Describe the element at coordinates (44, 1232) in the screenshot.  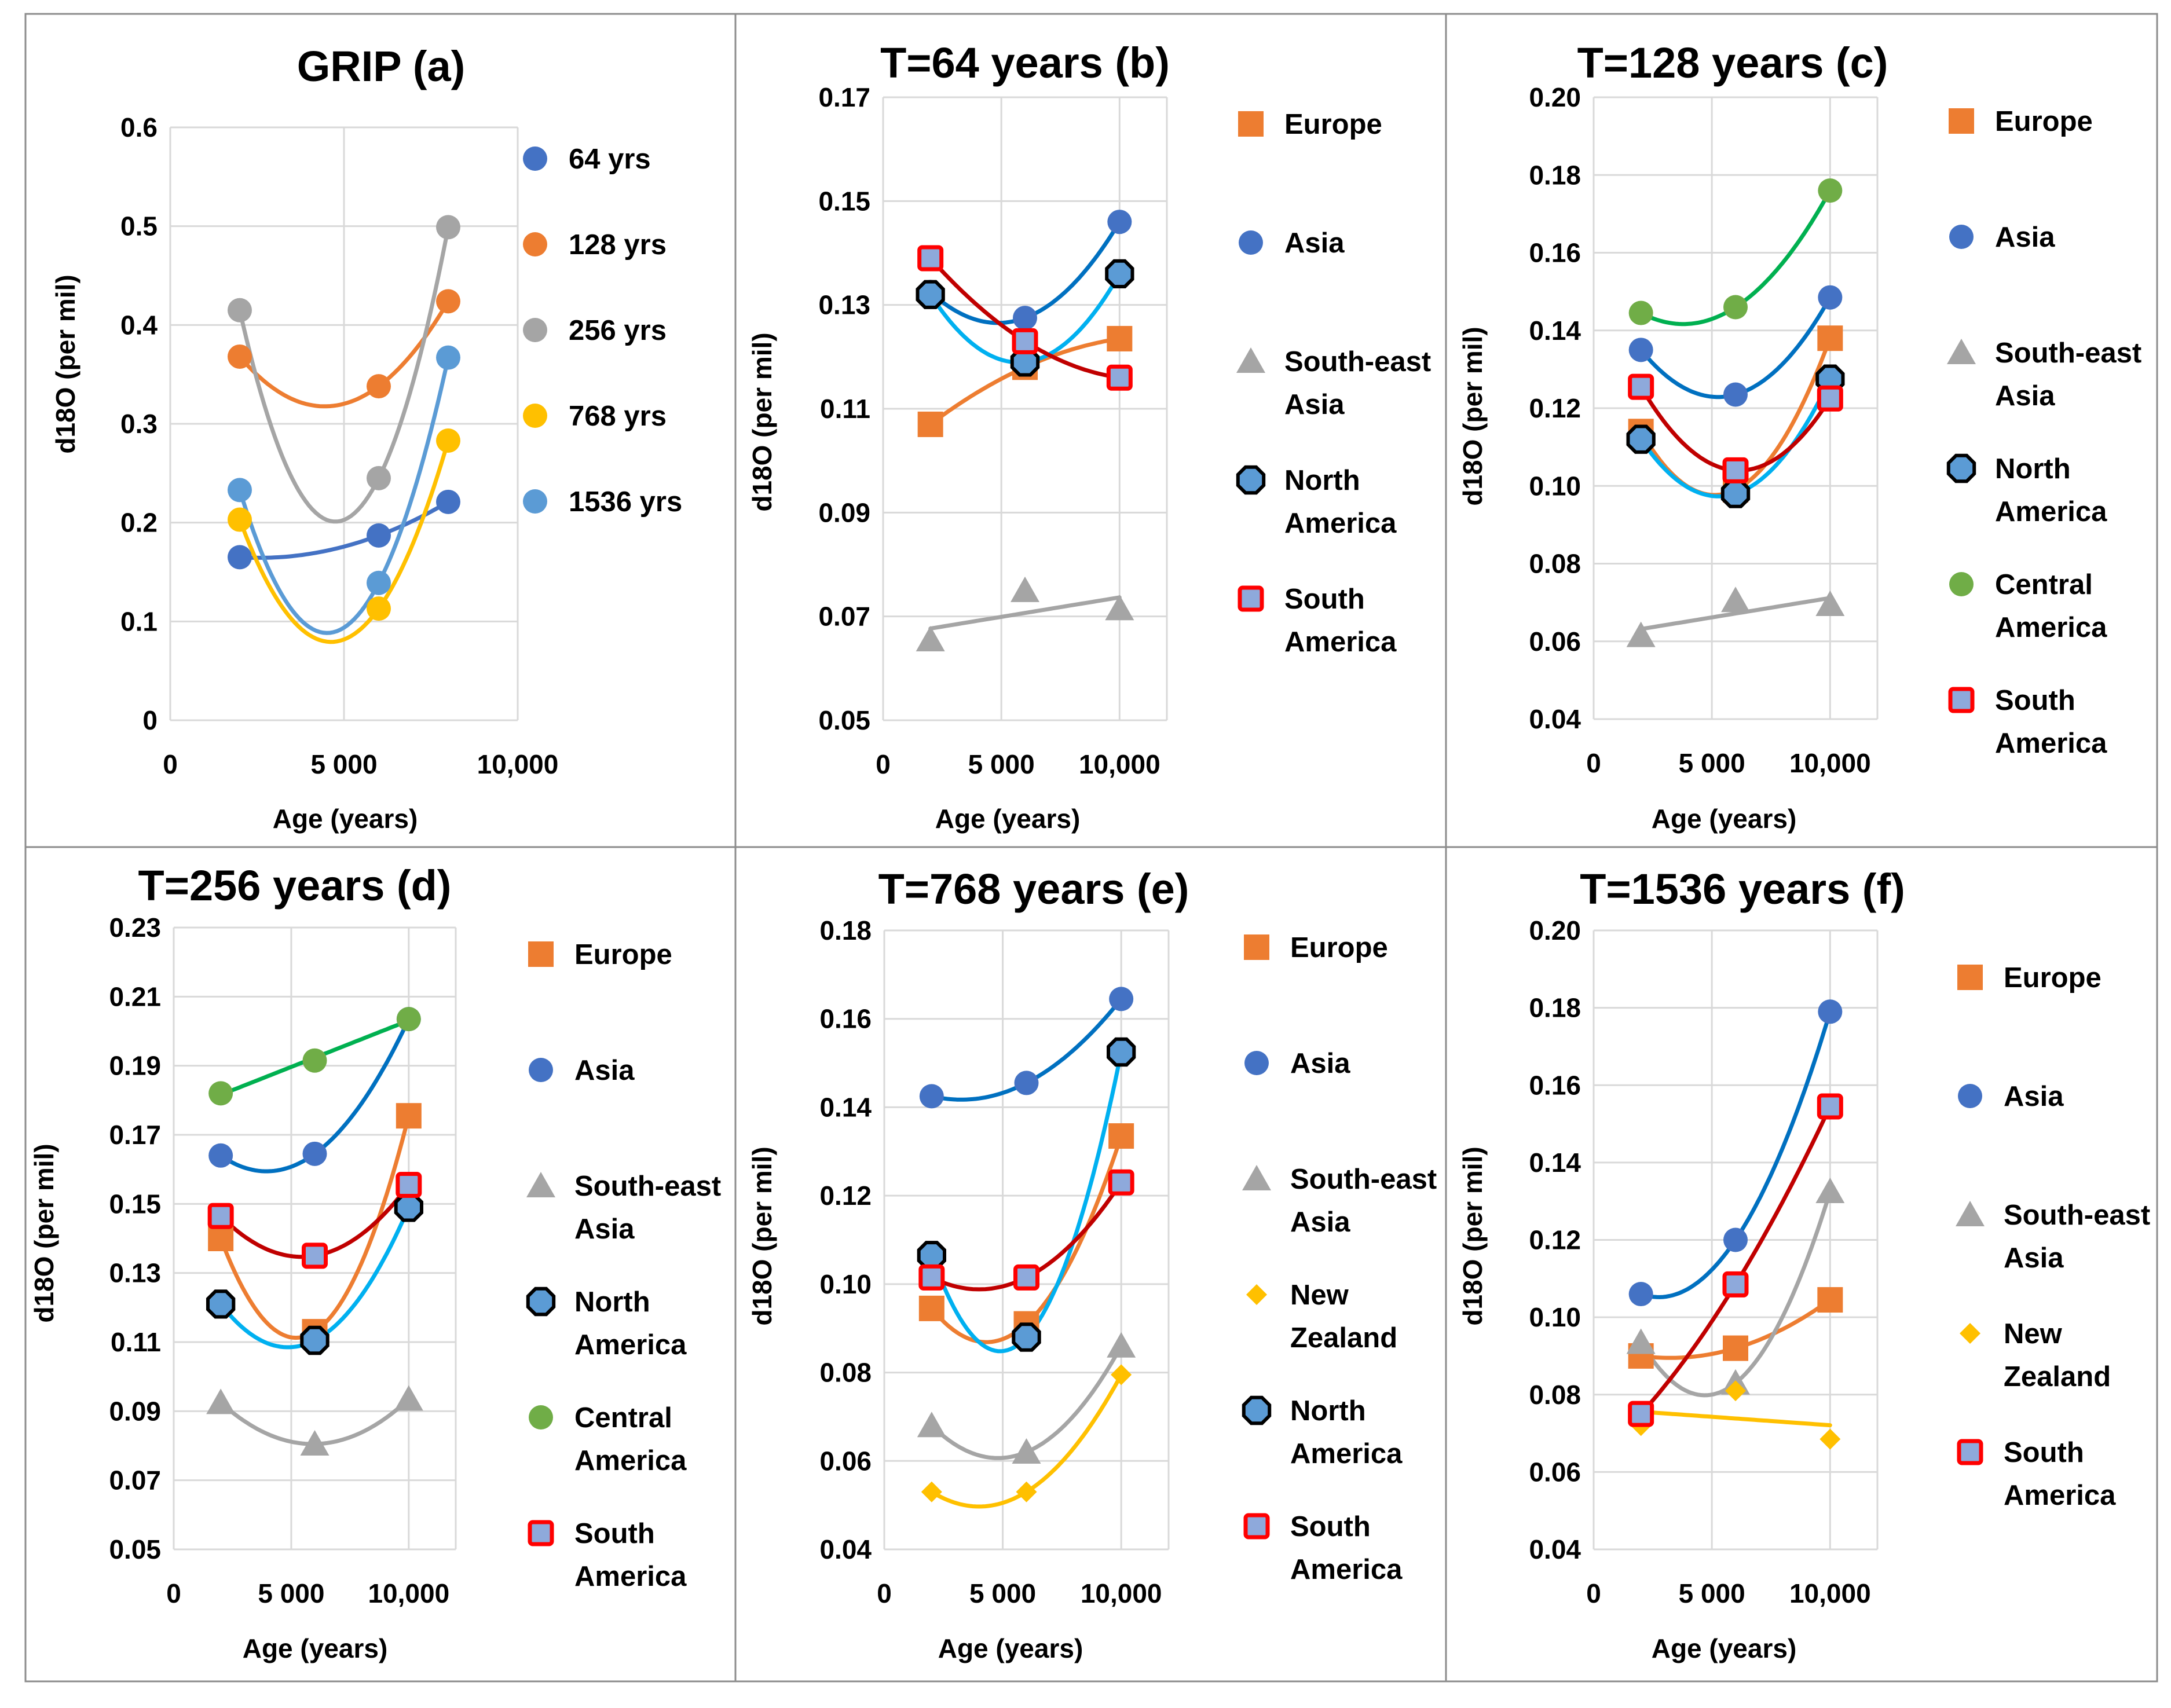
I see `y-axis-label: d18O (per mil)` at that location.